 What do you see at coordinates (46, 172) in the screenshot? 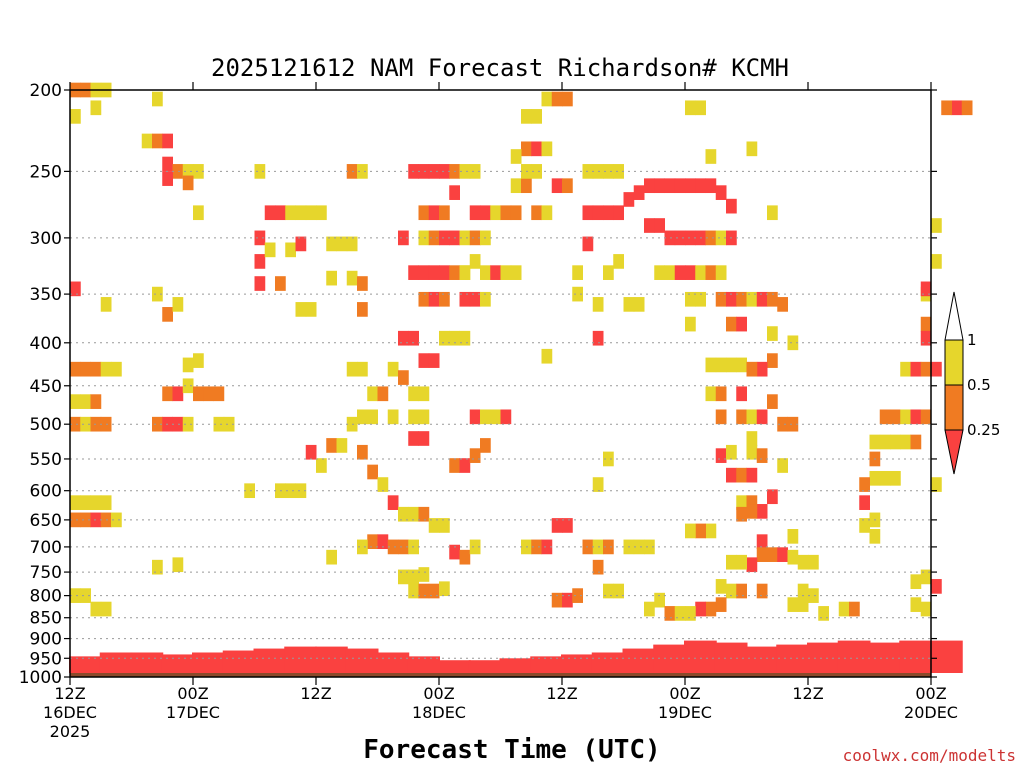
I see `y-tick-label: 250` at bounding box center [46, 172].